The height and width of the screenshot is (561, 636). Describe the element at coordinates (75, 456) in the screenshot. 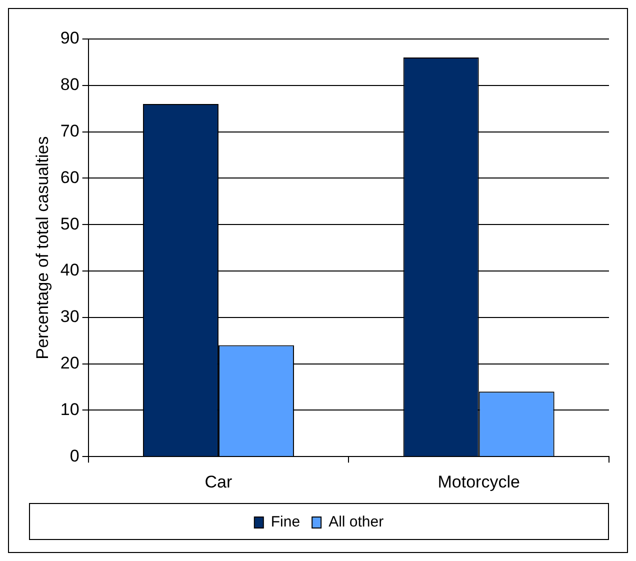

I see `y-tick-label: 0` at that location.